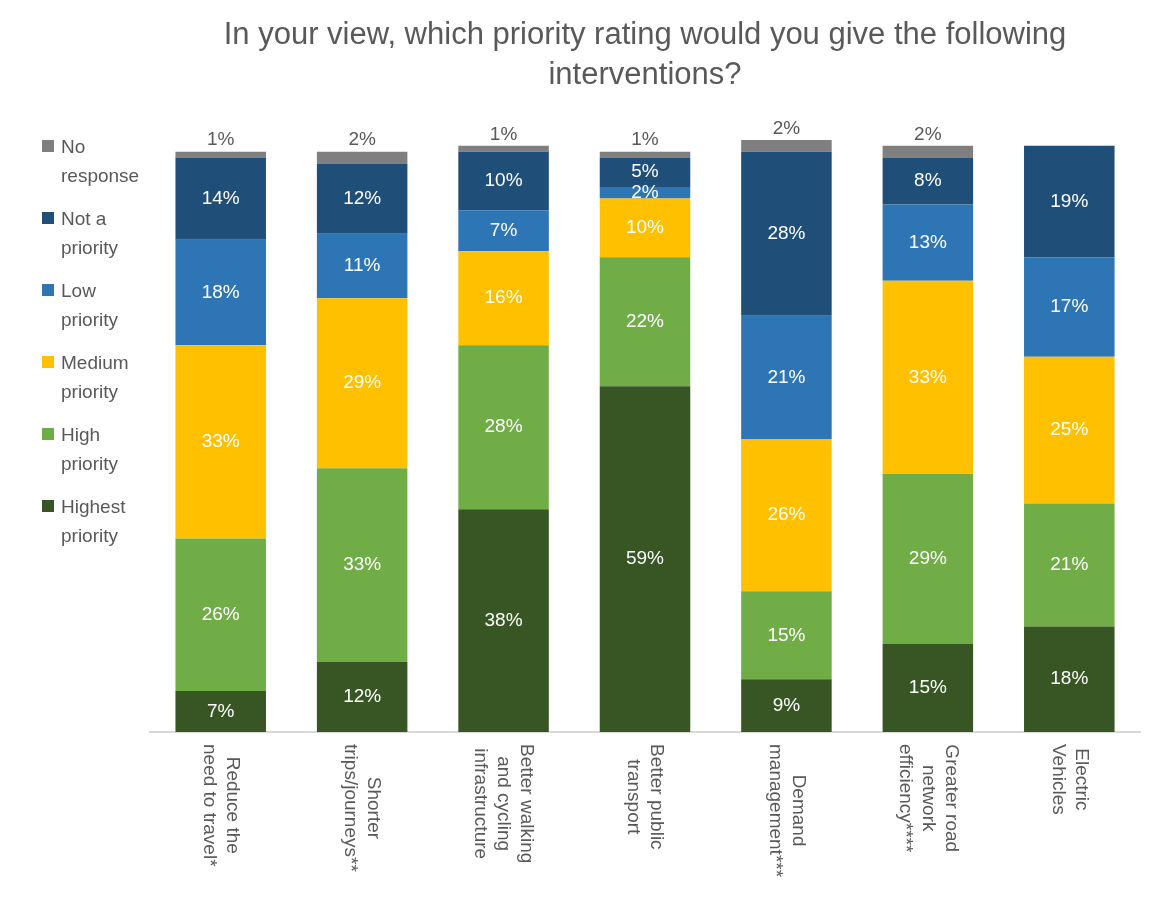  I want to click on data-label: 9%, so click(786, 704).